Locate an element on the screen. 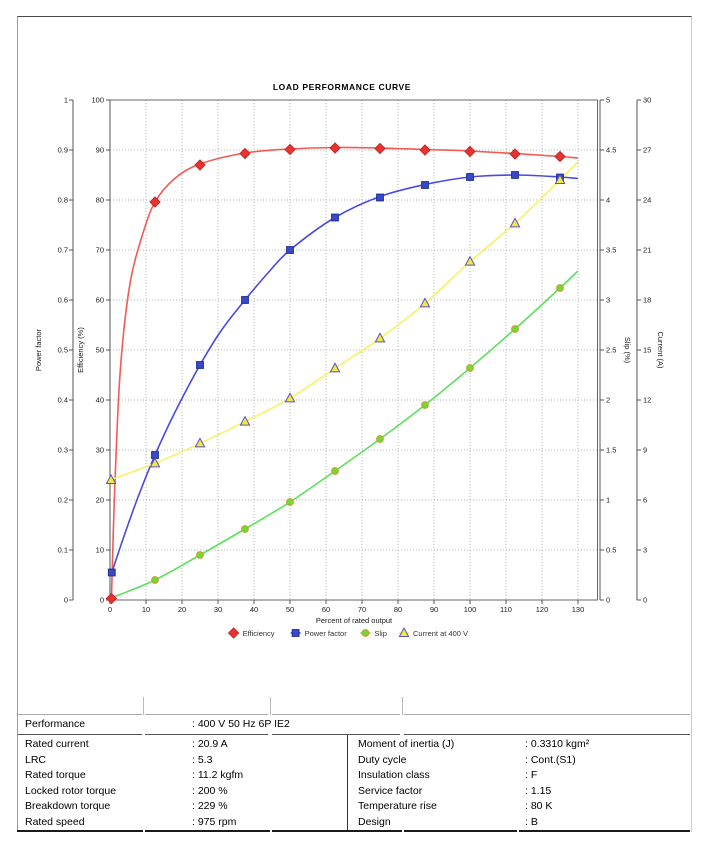 Image resolution: width=709 pixels, height=851 pixels. spec-value: : 1.15 is located at coordinates (538, 790).